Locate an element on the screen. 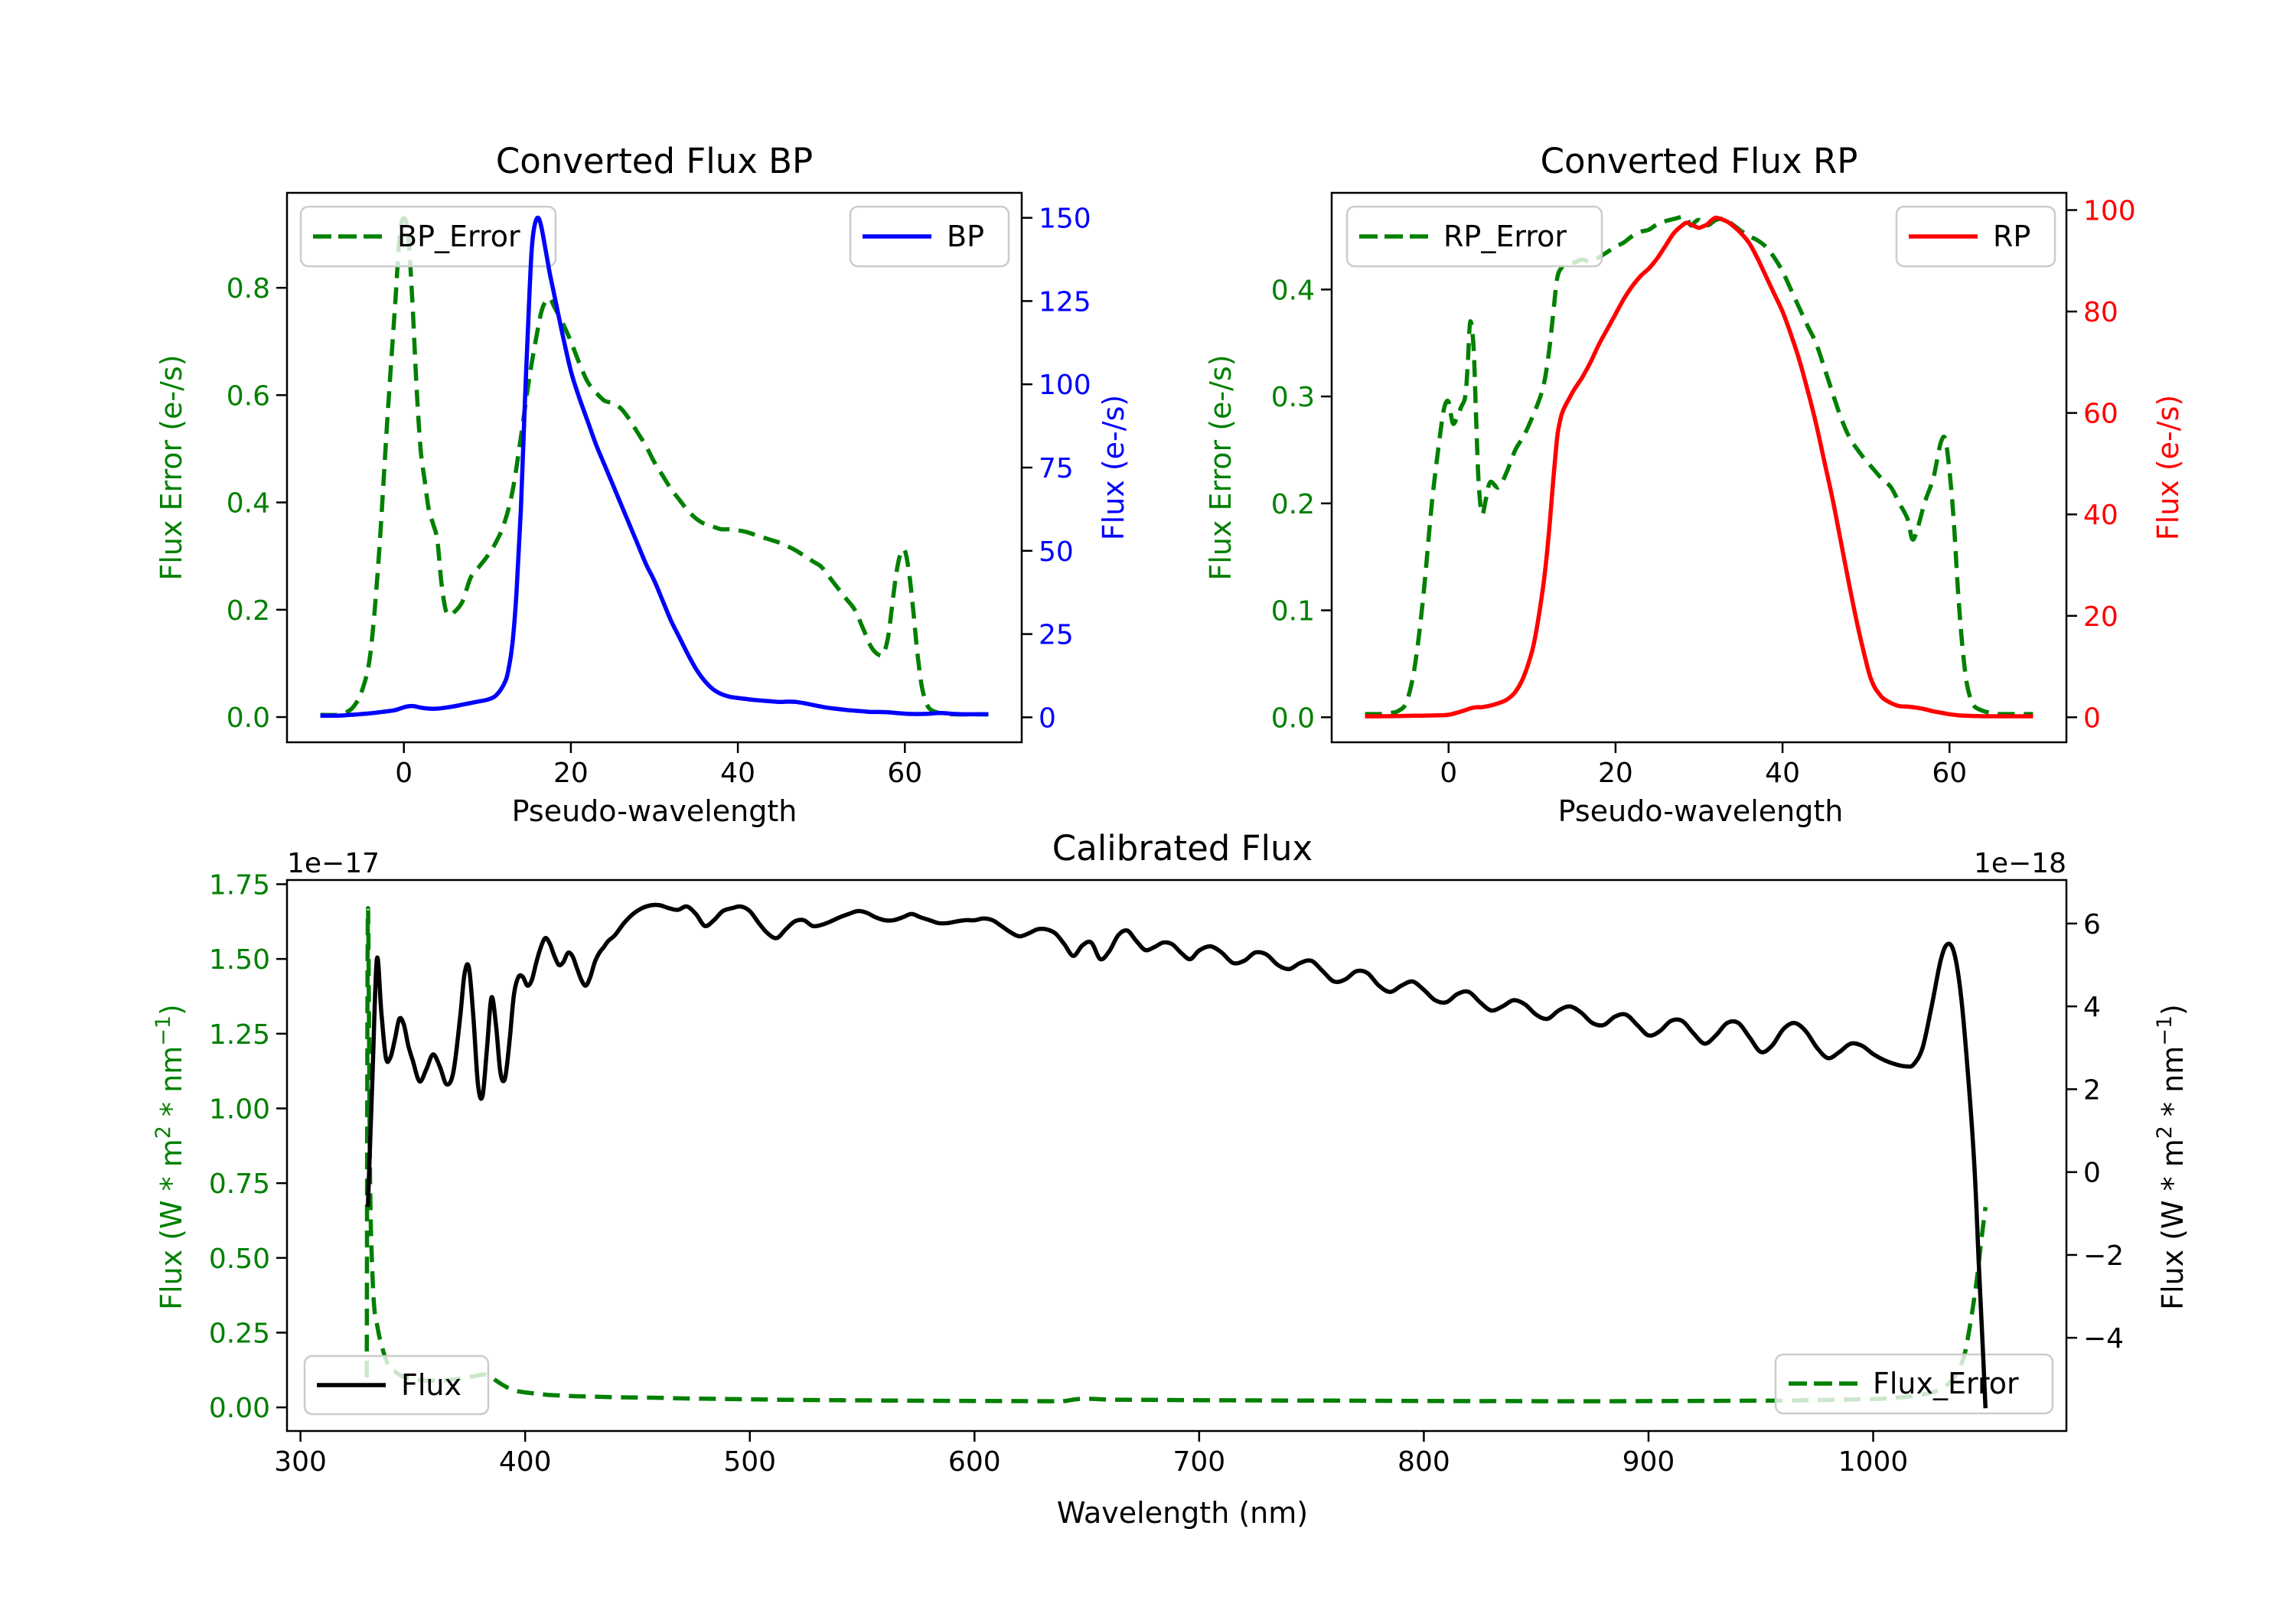 The width and height of the screenshot is (2296, 1607). cal-left-label-sup2: 2 is located at coordinates (163, 1132).